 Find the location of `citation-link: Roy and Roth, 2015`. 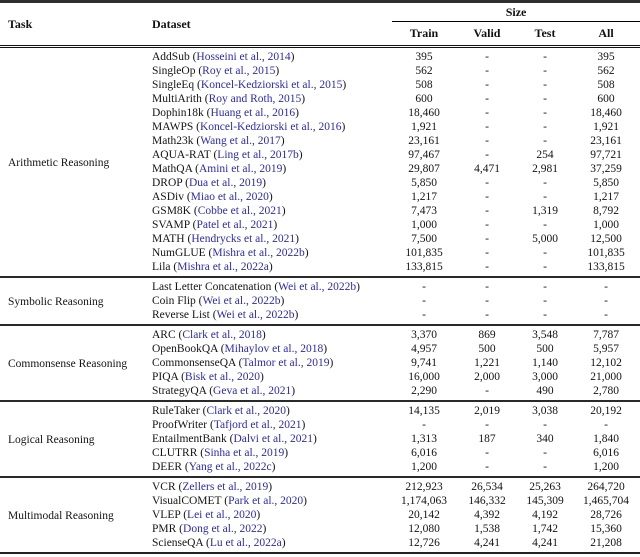

citation-link: Roy and Roth, 2015 is located at coordinates (255, 99).